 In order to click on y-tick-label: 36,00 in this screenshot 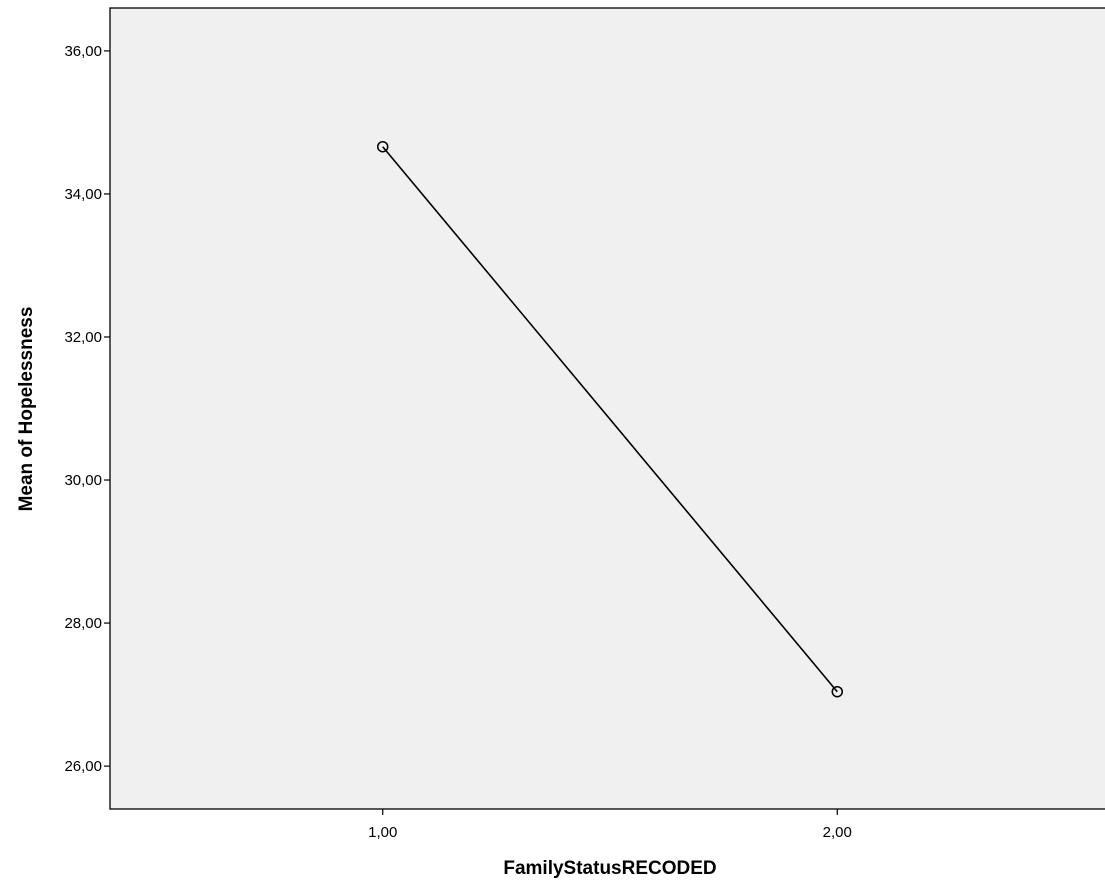, I will do `click(83, 51)`.